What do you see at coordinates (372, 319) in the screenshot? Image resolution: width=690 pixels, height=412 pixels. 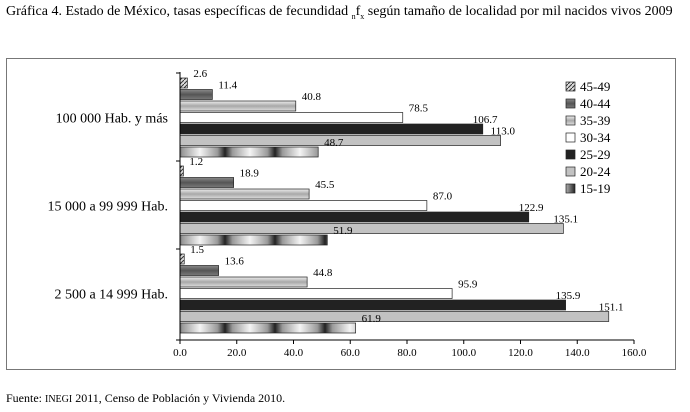 I see `value-label-15-19-2: 61.9` at bounding box center [372, 319].